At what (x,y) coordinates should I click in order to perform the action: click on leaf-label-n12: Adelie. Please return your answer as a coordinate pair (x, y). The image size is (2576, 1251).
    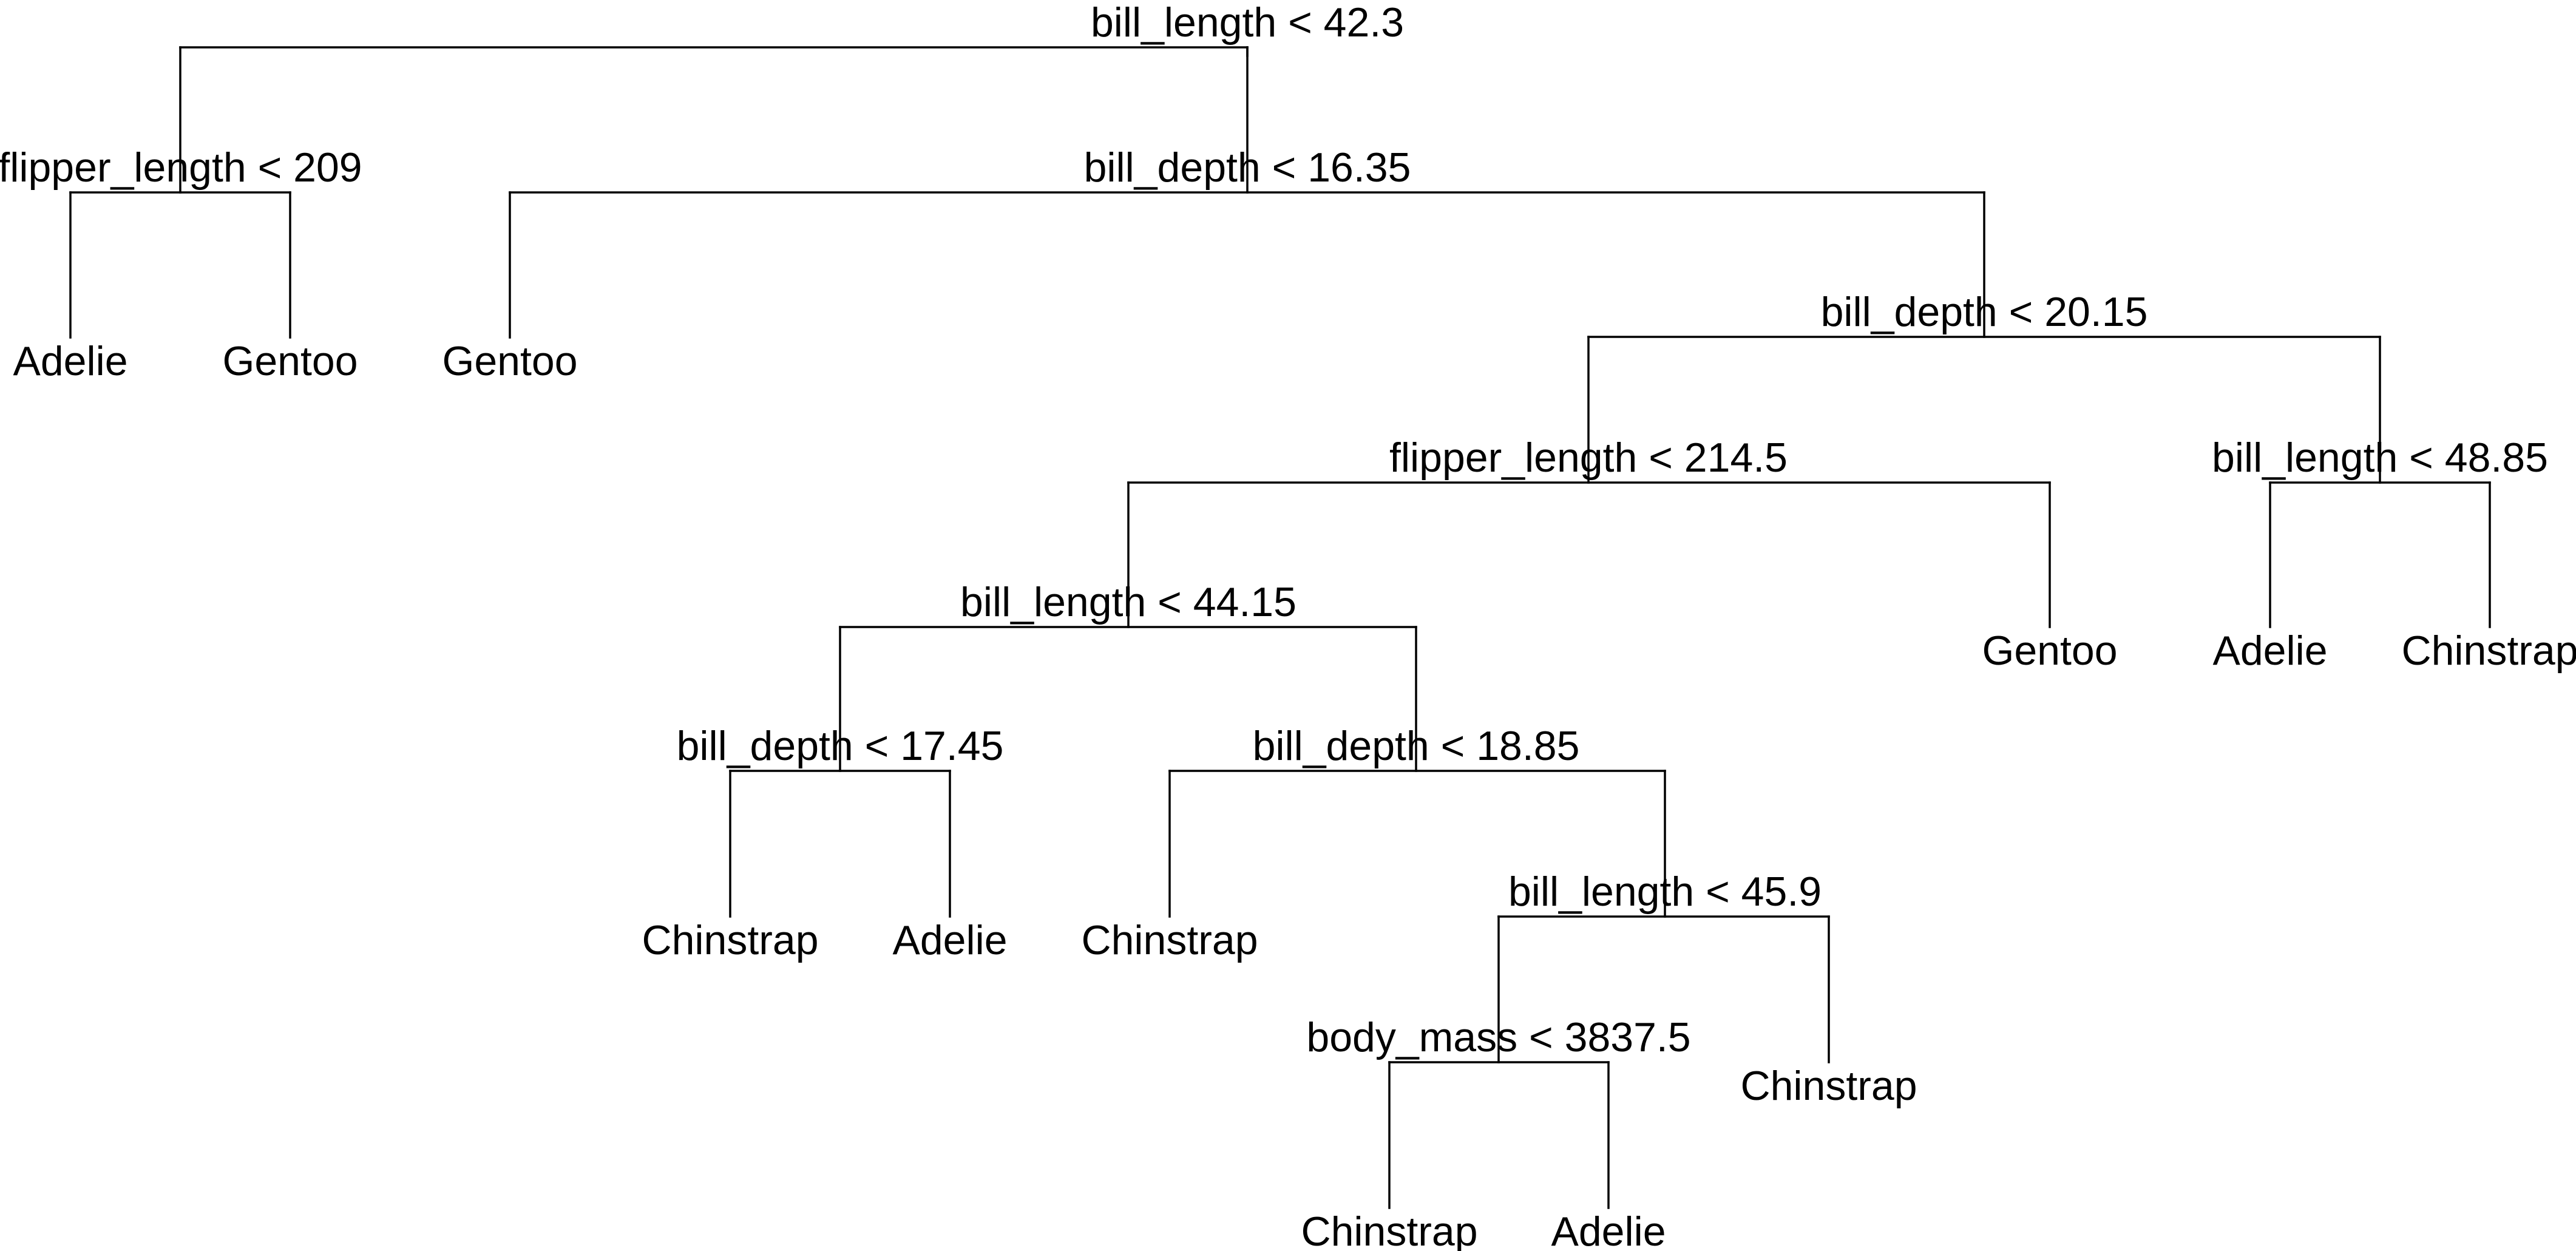
    Looking at the image, I should click on (949, 940).